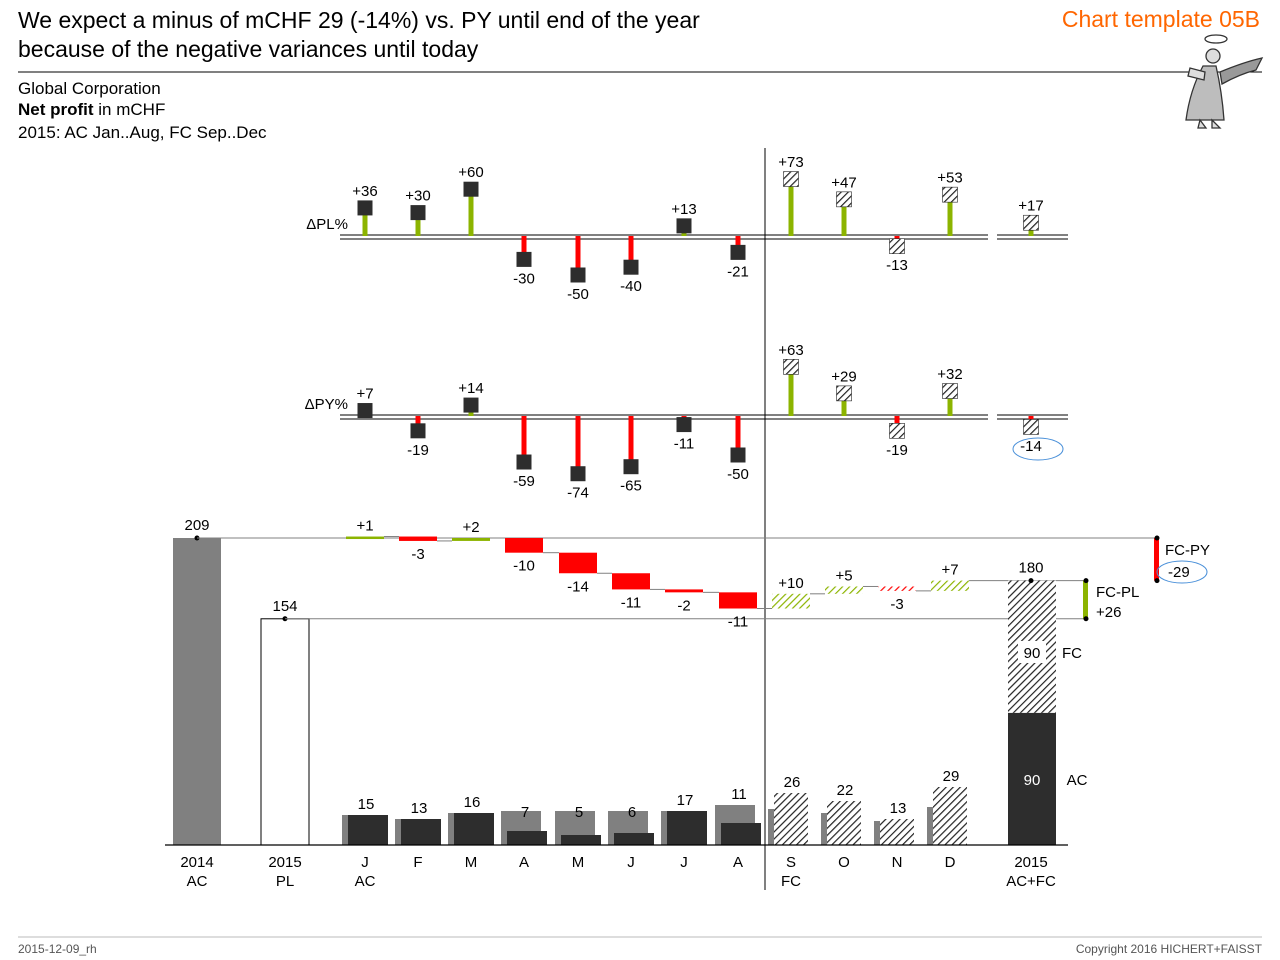  What do you see at coordinates (631, 862) in the screenshot?
I see `axis-label-8: J` at bounding box center [631, 862].